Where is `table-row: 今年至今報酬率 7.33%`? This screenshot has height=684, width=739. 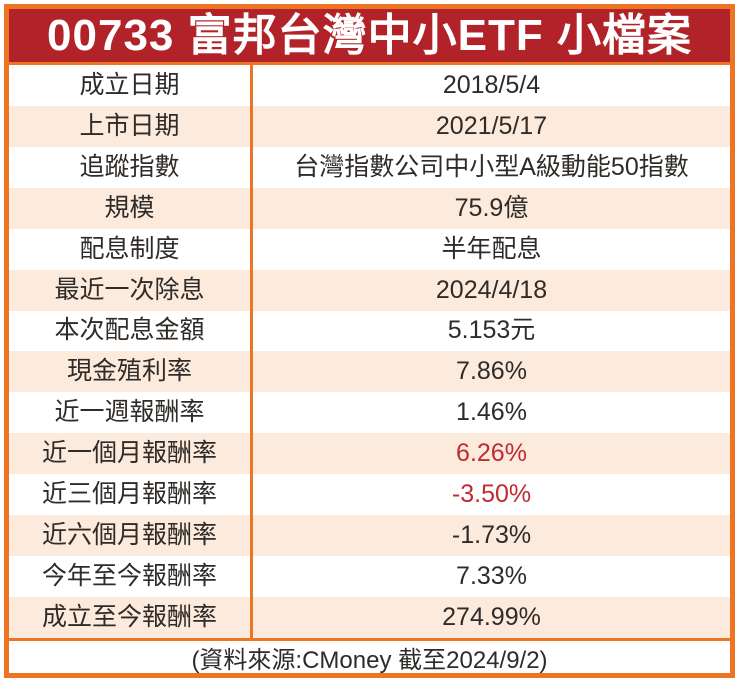 table-row: 今年至今報酬率 7.33% is located at coordinates (369, 576).